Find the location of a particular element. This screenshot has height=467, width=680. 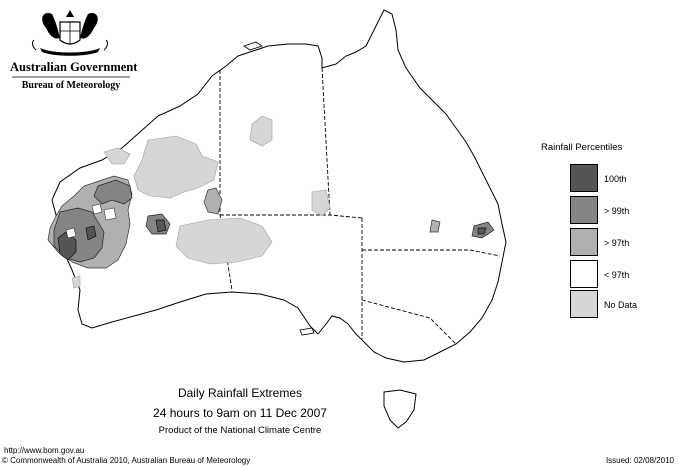

map-subtitle: 24 hours to 9am on 11 Dec 2007 is located at coordinates (240, 413).